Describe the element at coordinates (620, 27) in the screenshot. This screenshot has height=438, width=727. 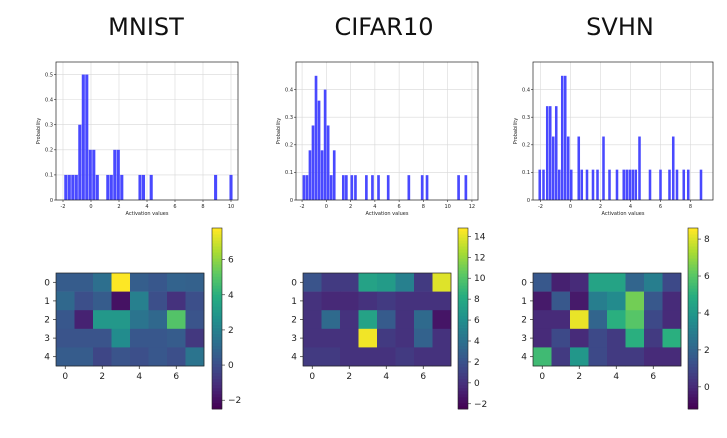
I see `title-svhn: SVHN` at that location.